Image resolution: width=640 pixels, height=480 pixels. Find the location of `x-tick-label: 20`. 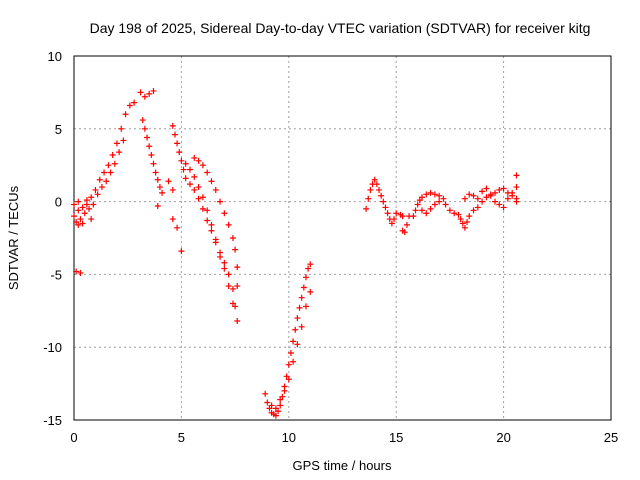

x-tick-label: 20 is located at coordinates (503, 437).